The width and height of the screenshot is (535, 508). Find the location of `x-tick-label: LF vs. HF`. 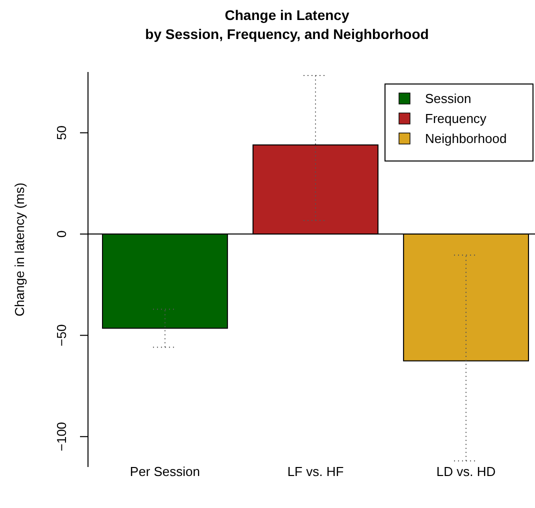

x-tick-label: LF vs. HF is located at coordinates (315, 471).